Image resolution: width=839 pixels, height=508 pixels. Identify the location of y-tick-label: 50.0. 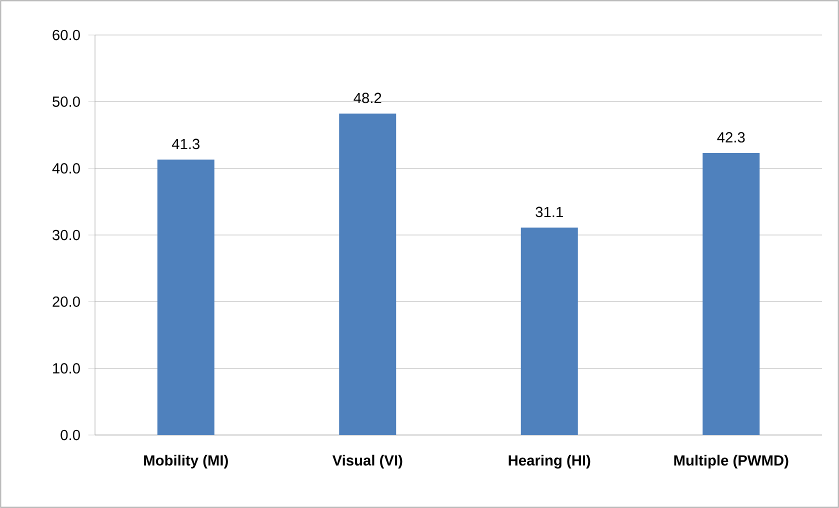
(66, 101).